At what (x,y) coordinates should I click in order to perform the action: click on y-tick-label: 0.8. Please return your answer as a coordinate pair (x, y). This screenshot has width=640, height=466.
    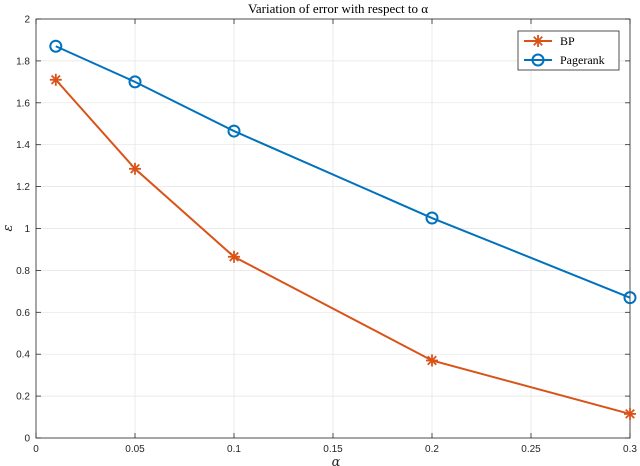
    Looking at the image, I should click on (23, 271).